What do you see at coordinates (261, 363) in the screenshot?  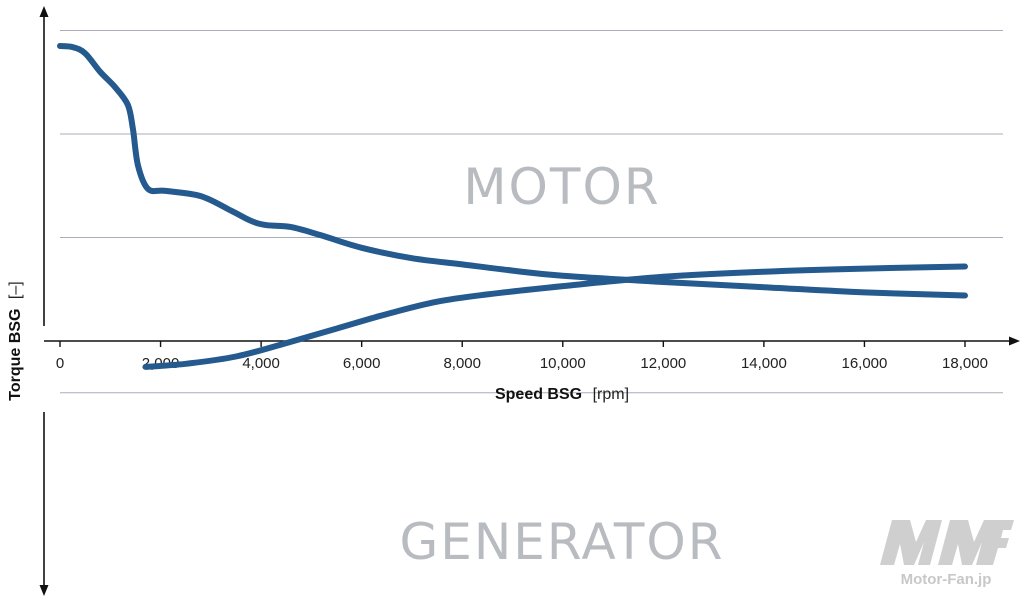 I see `x-tick-label: 4,000` at bounding box center [261, 363].